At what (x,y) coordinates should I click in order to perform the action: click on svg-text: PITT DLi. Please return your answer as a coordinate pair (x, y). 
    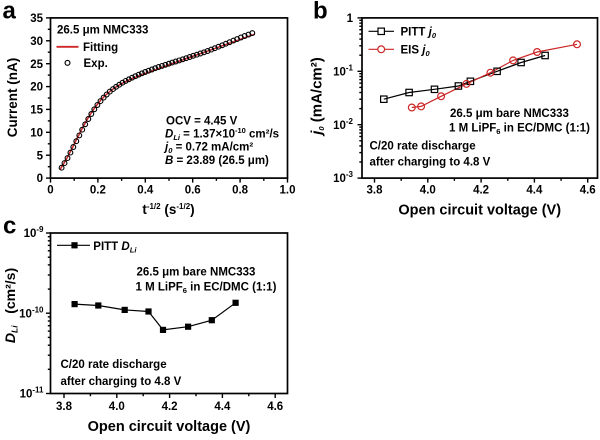
    Looking at the image, I should click on (115, 248).